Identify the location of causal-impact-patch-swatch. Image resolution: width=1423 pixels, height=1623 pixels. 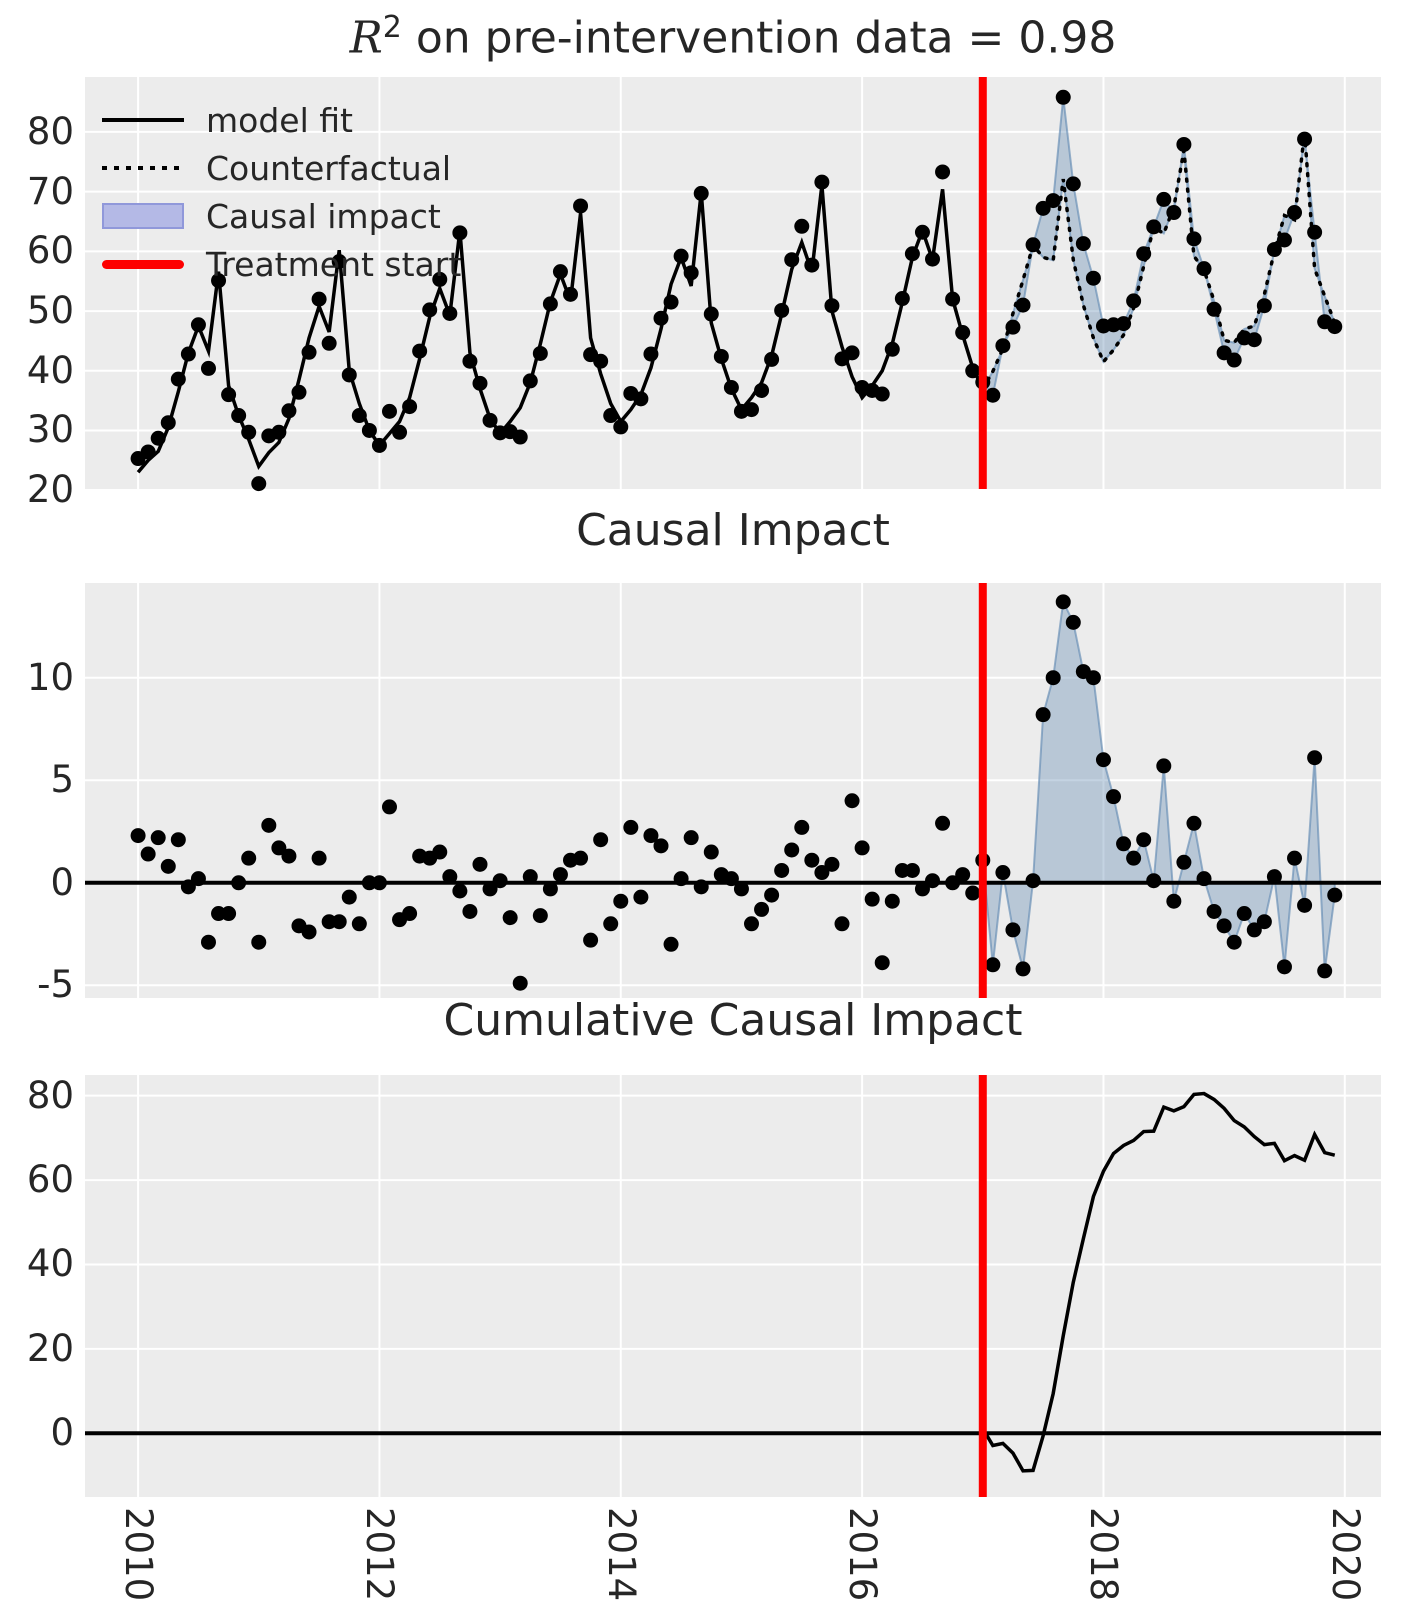
(143, 216).